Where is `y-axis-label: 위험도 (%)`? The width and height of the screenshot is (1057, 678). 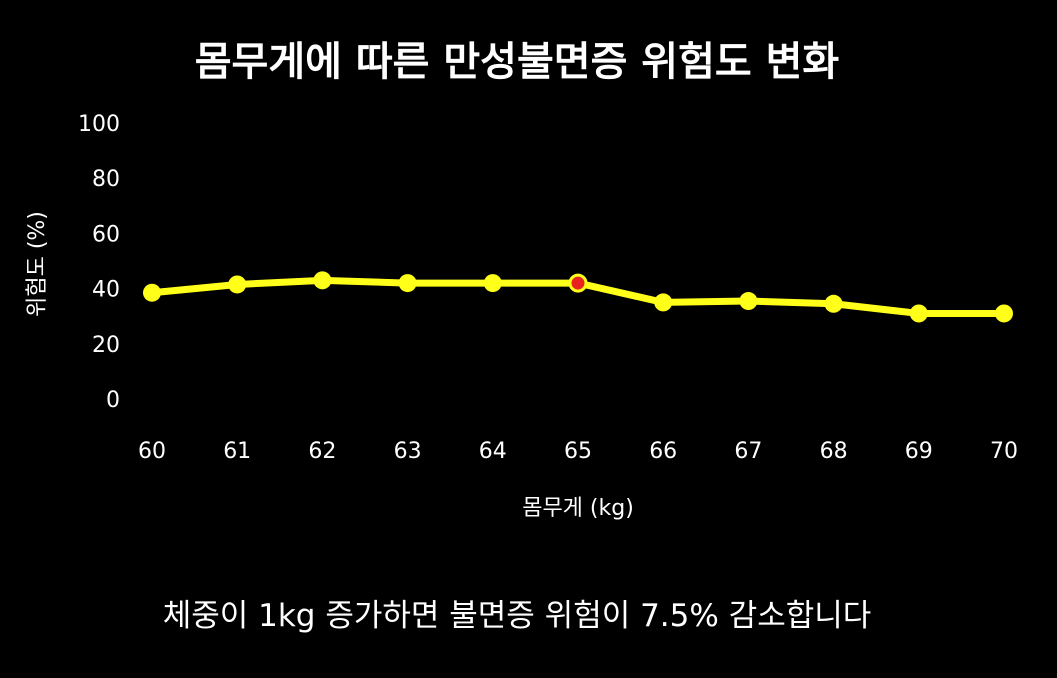 y-axis-label: 위험도 (%) is located at coordinates (37, 264).